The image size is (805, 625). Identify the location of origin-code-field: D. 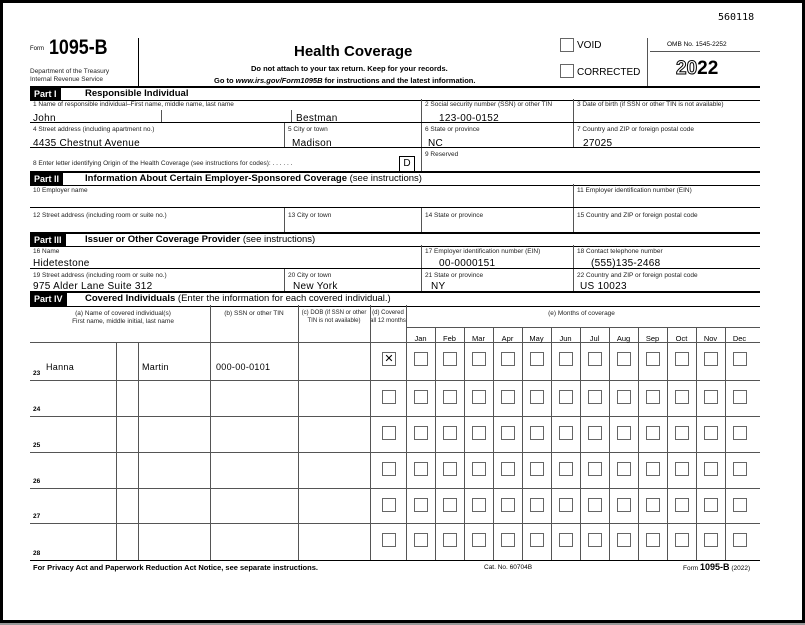
(407, 164).